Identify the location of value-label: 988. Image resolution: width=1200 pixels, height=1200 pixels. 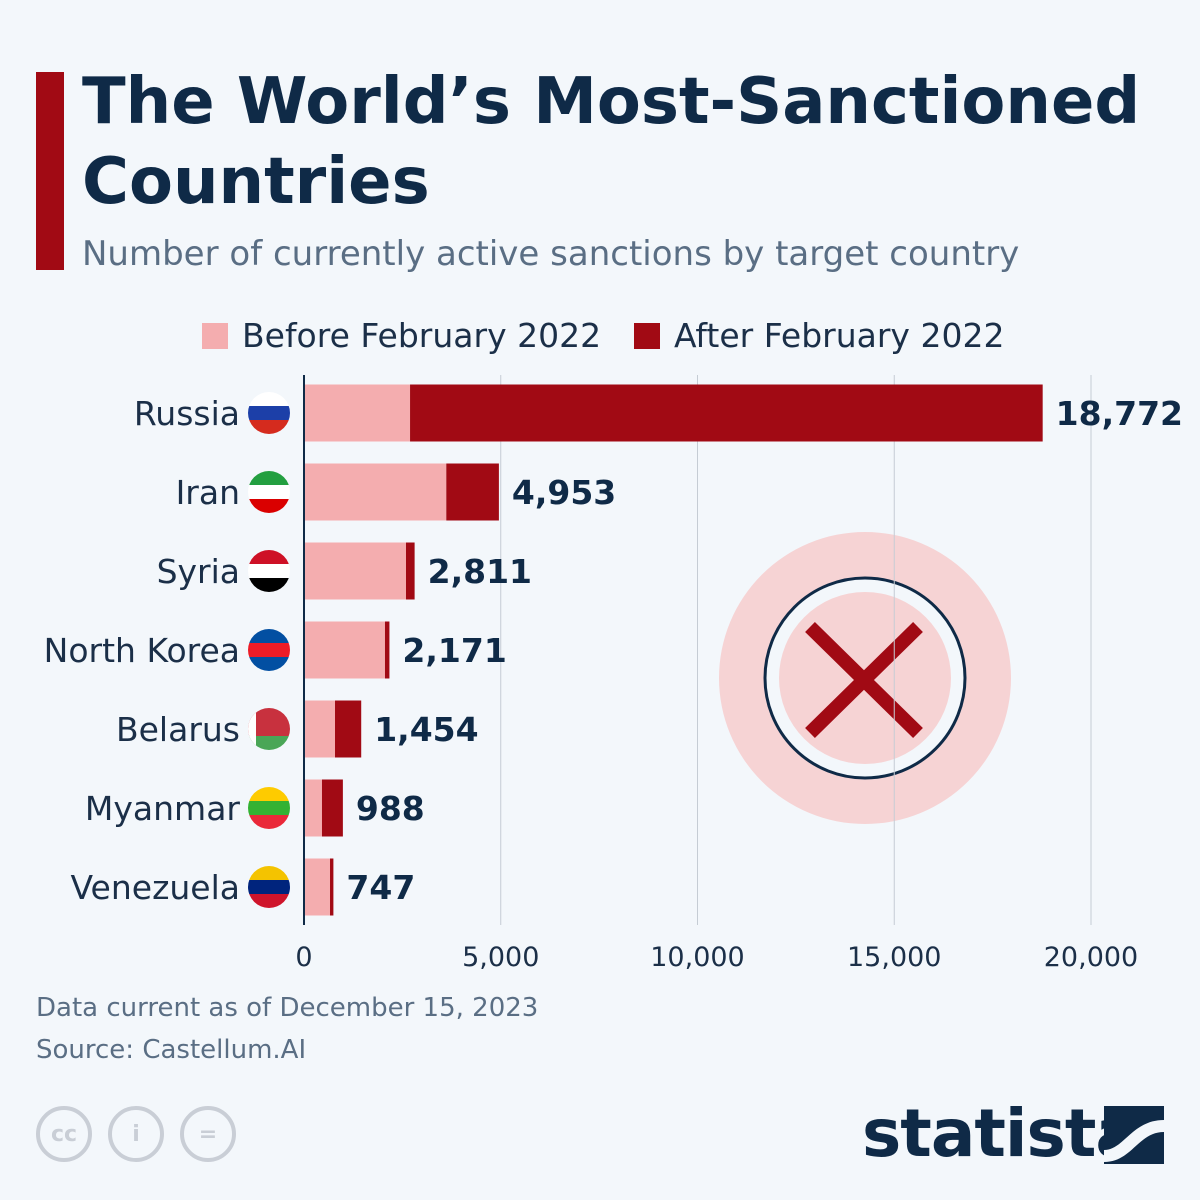
(390, 808).